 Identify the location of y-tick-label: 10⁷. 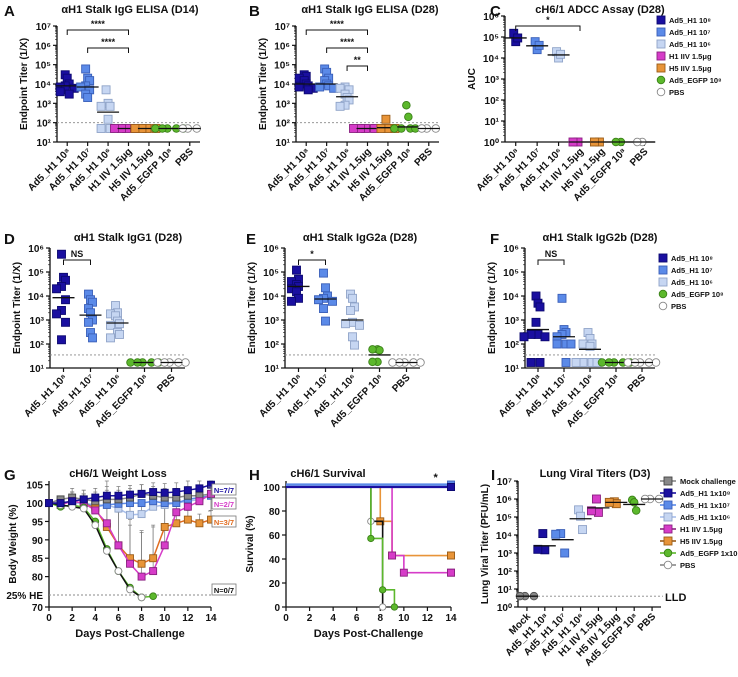
(43, 27).